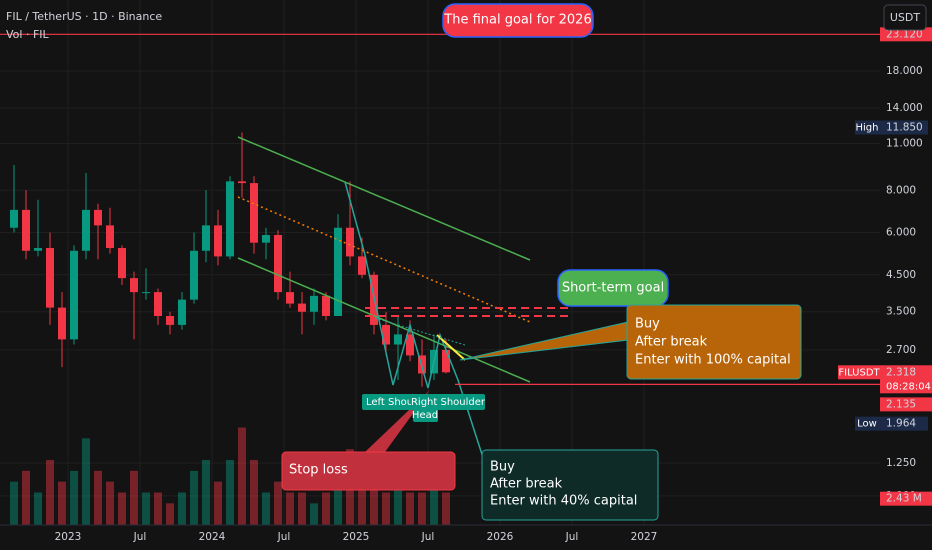  What do you see at coordinates (901, 372) in the screenshot?
I see `last-price: 2.318` at bounding box center [901, 372].